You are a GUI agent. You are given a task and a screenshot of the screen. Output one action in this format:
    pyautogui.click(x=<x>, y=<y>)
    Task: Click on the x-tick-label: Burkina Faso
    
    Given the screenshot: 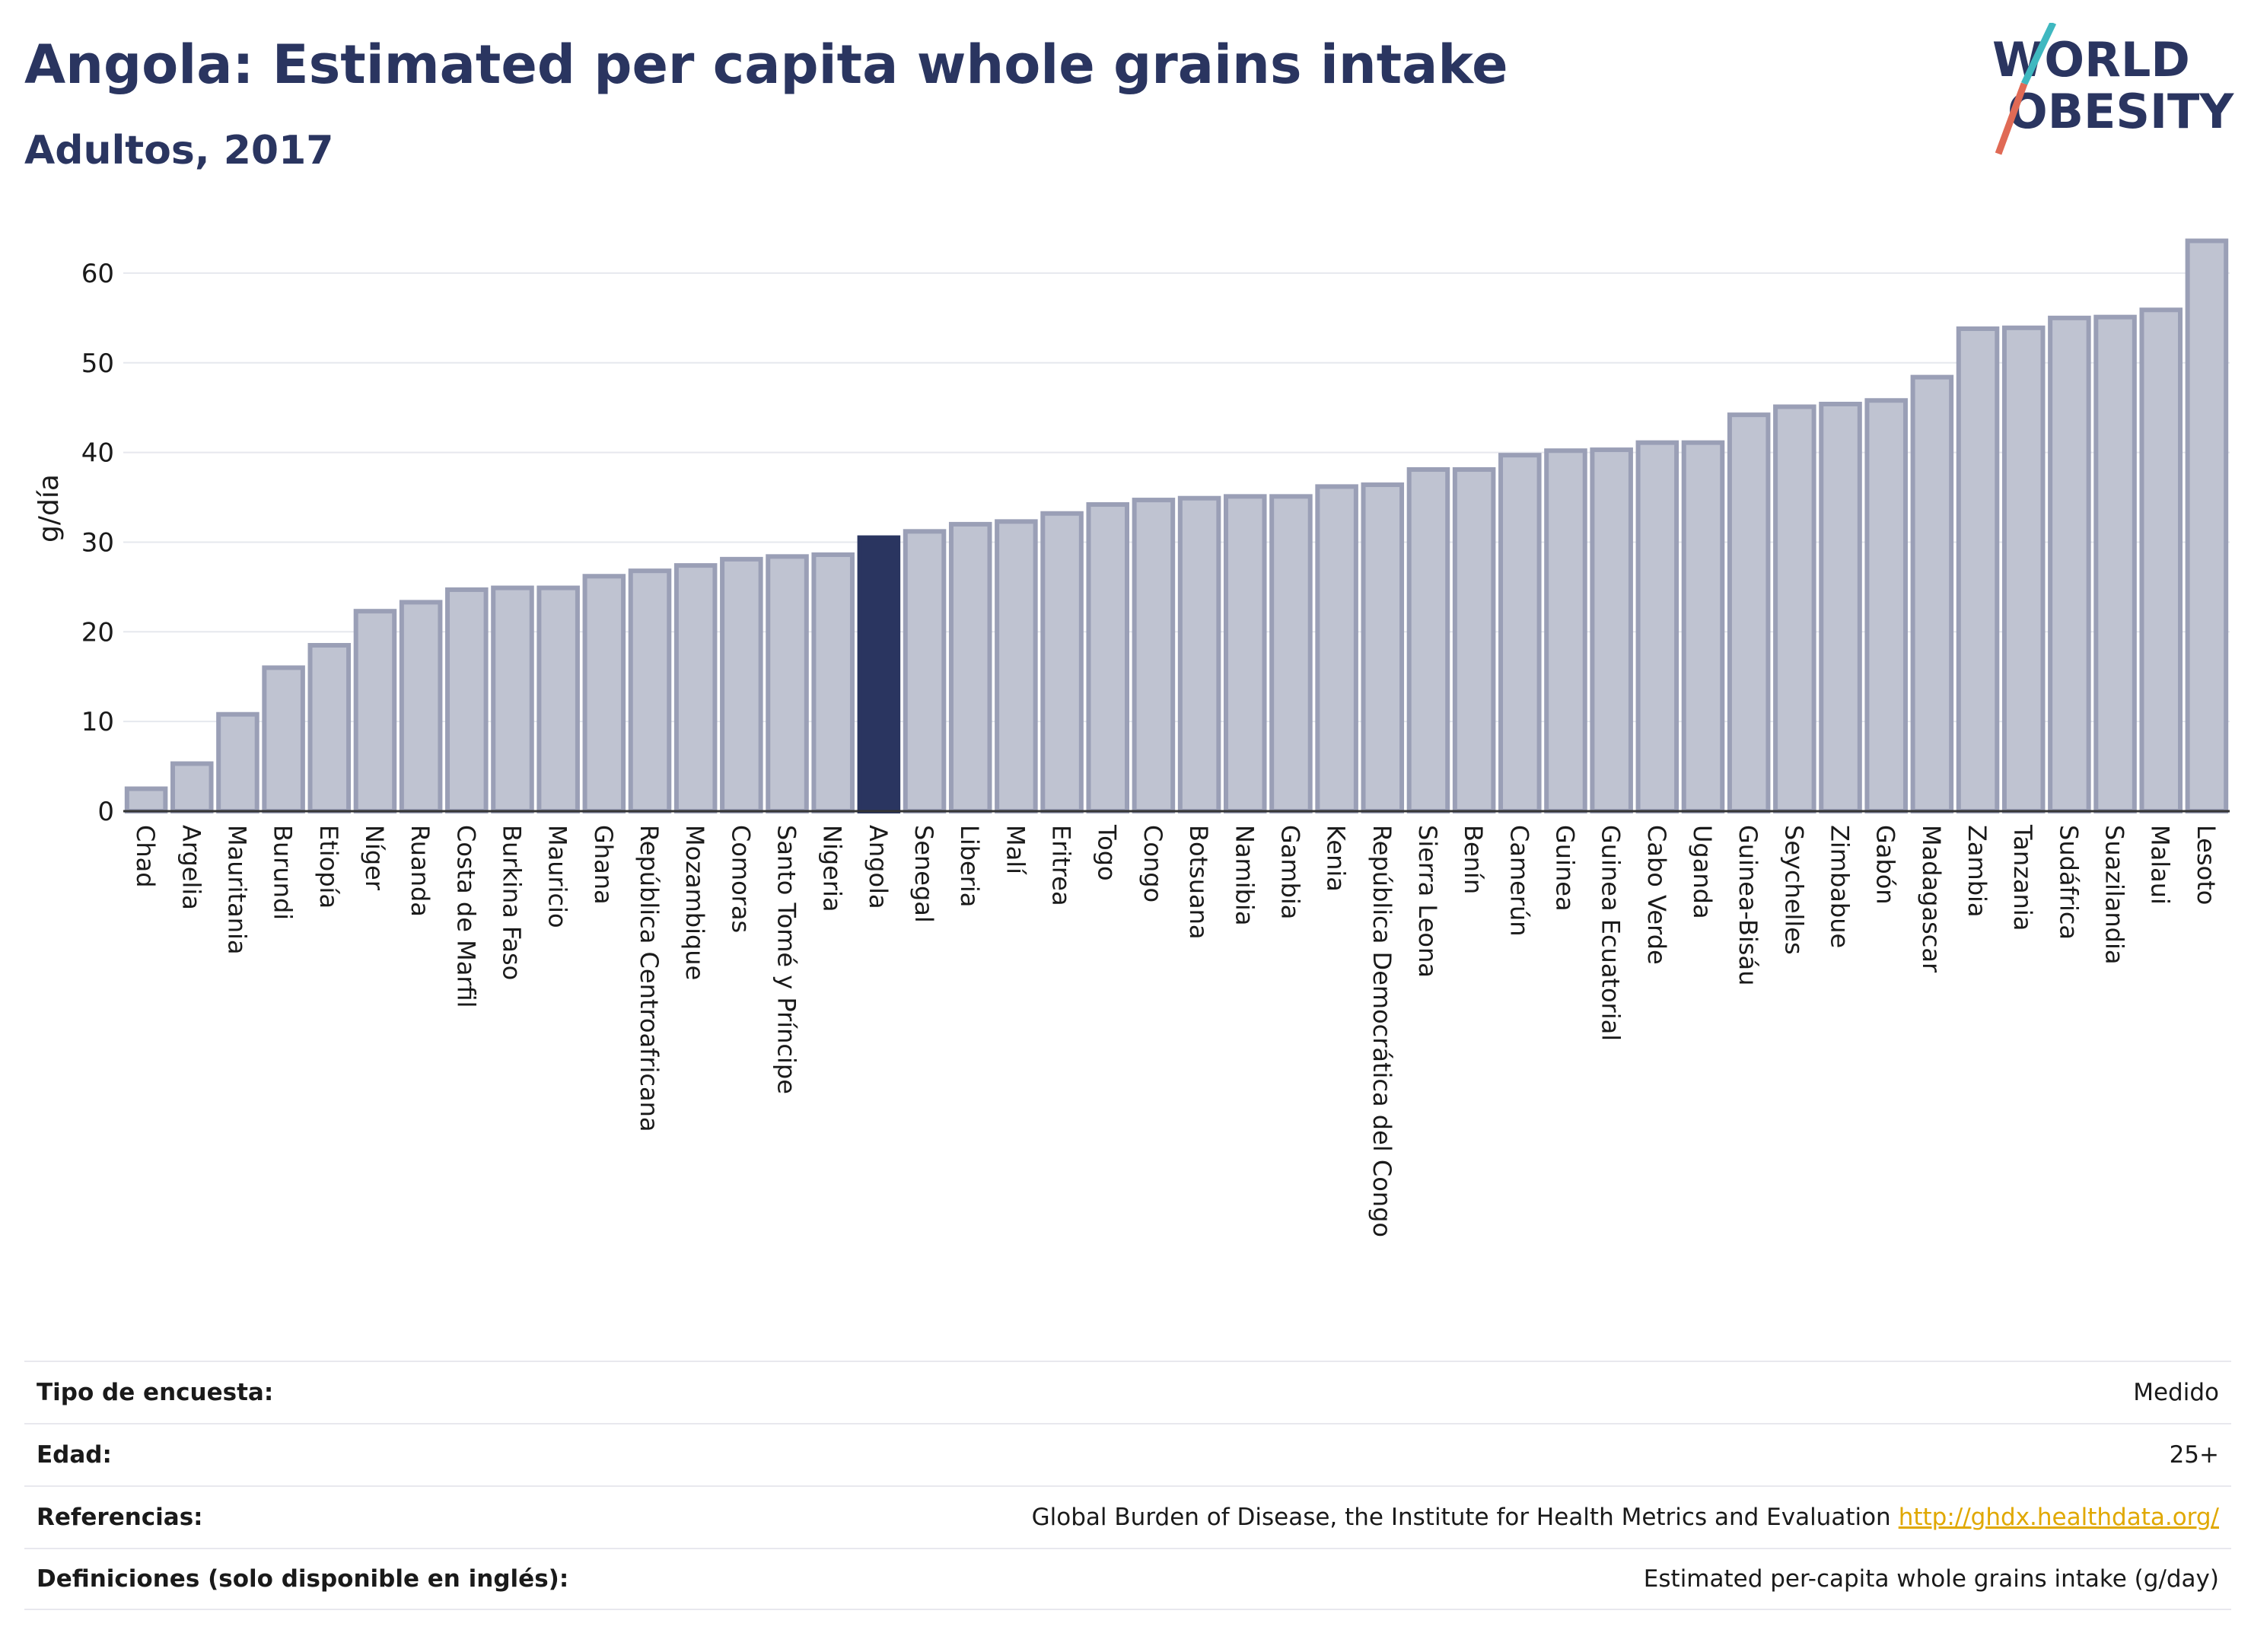 What is the action you would take?
    pyautogui.click(x=511, y=902)
    